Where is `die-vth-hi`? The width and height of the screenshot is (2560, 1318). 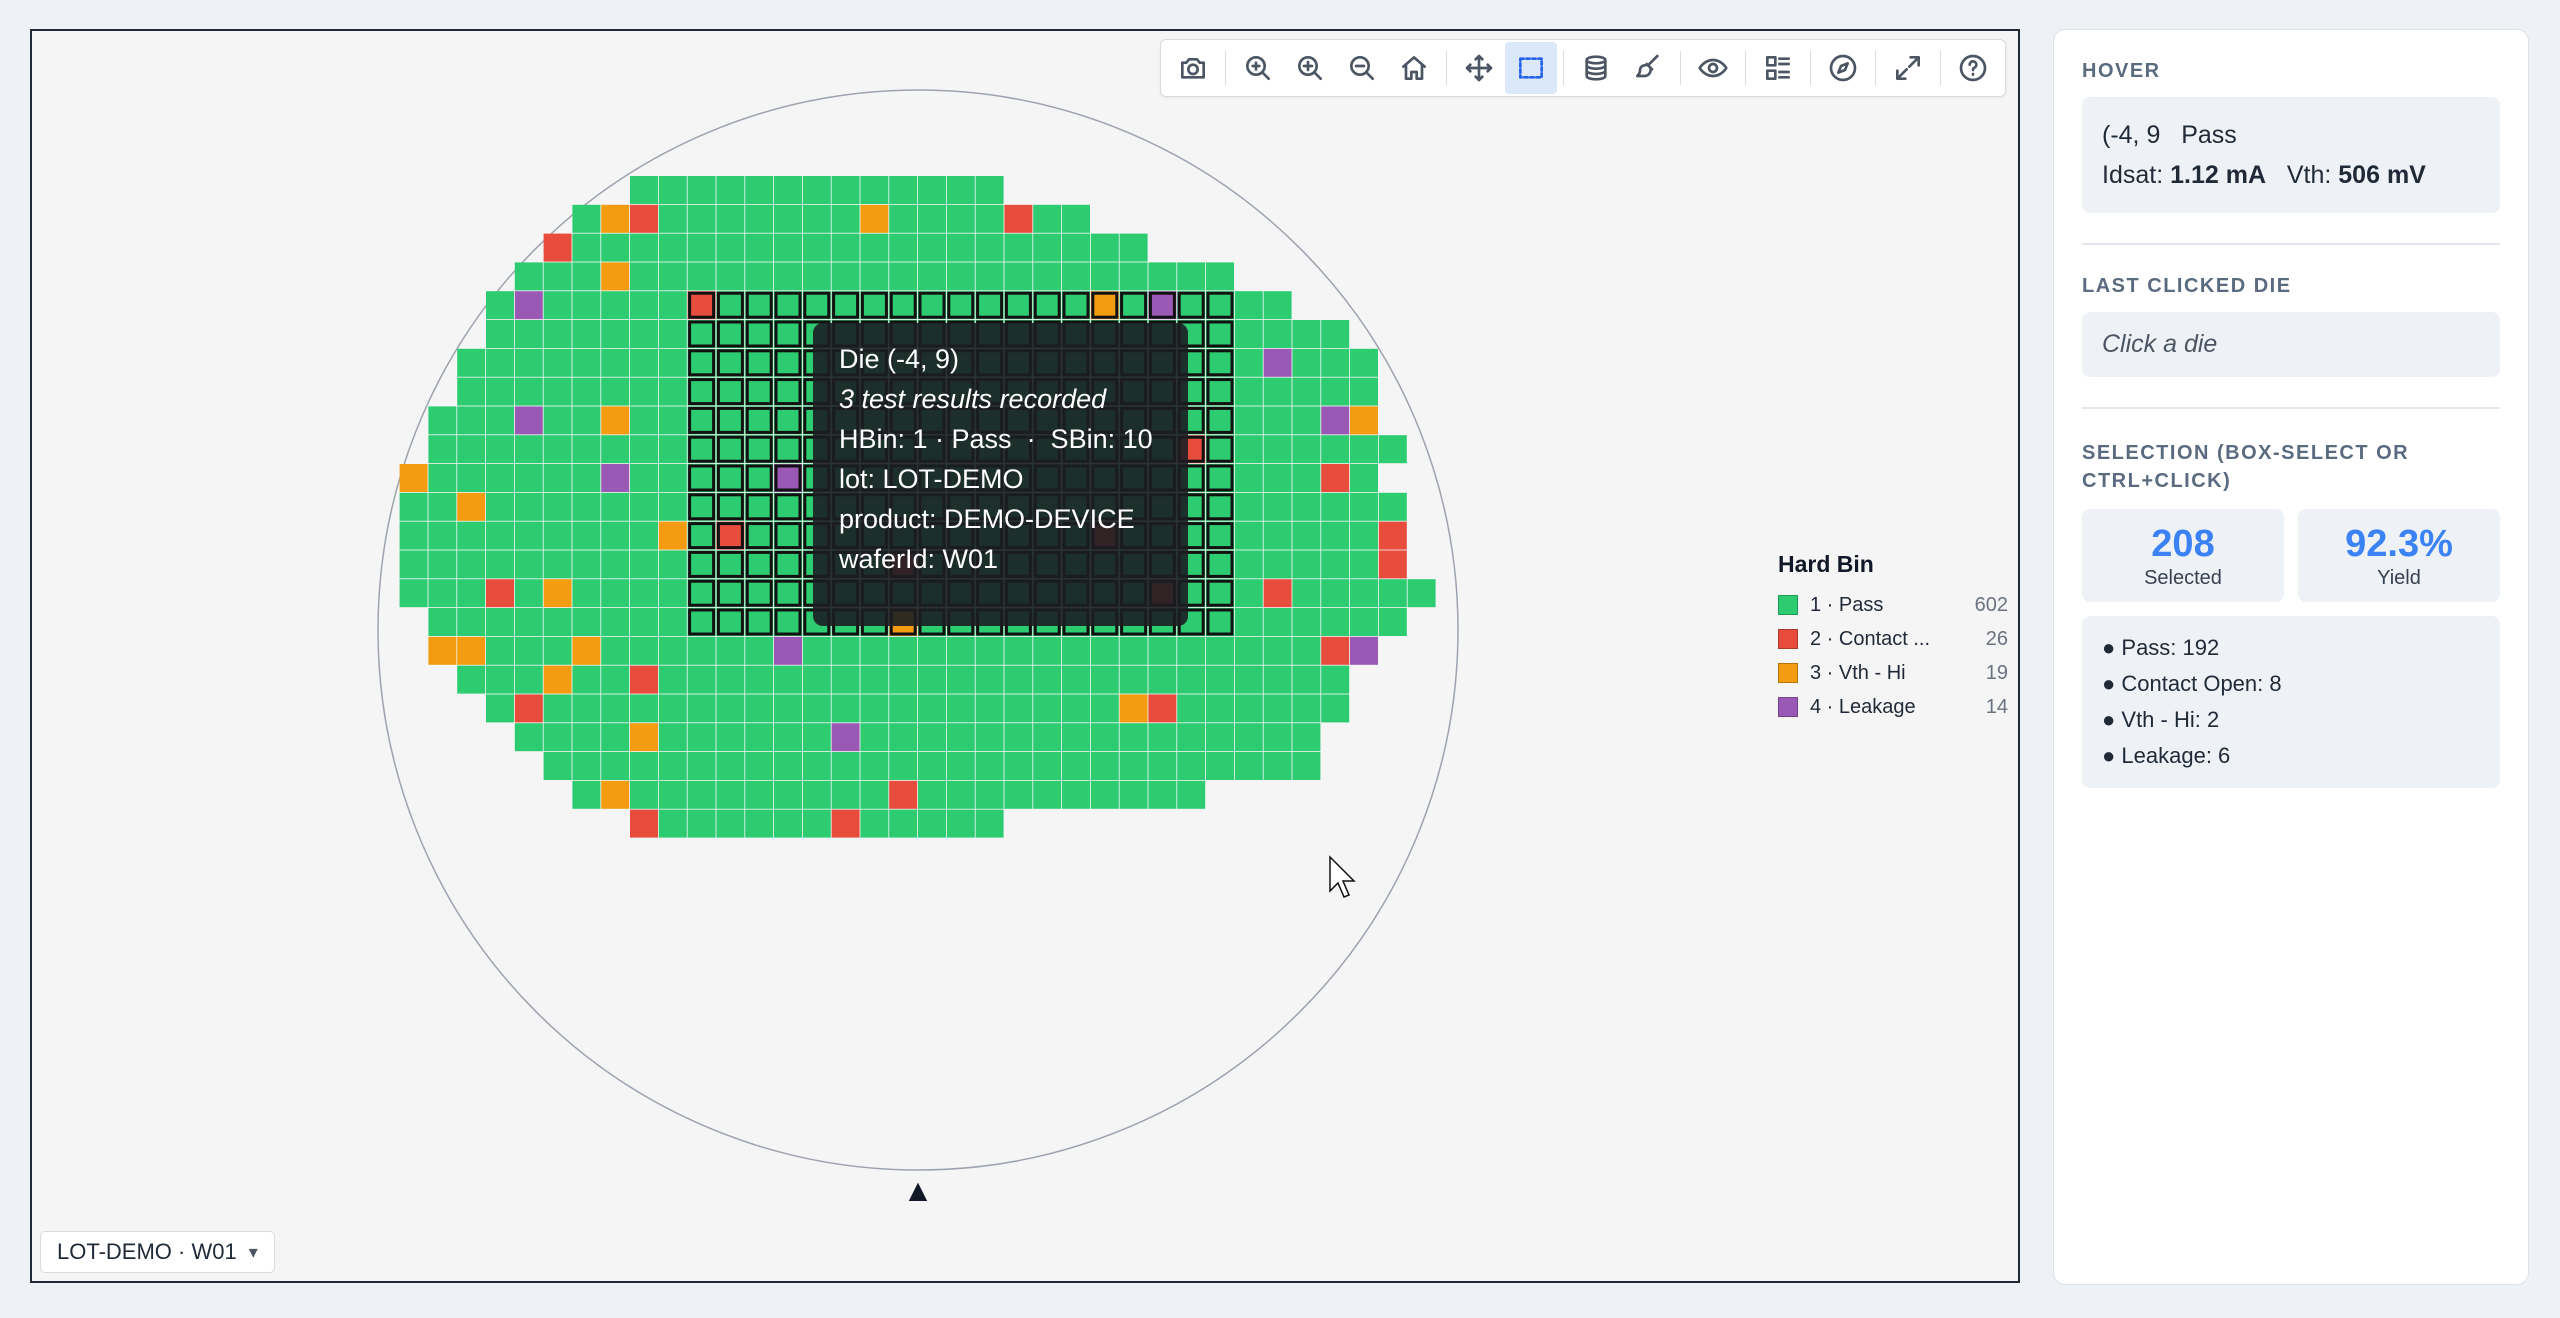
die-vth-hi is located at coordinates (615, 420).